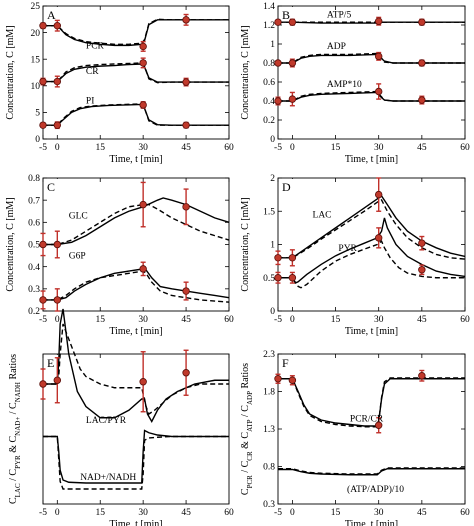 The height and width of the screenshot is (526, 474). I want to click on curve-label-d-0: LAC, so click(322, 216).